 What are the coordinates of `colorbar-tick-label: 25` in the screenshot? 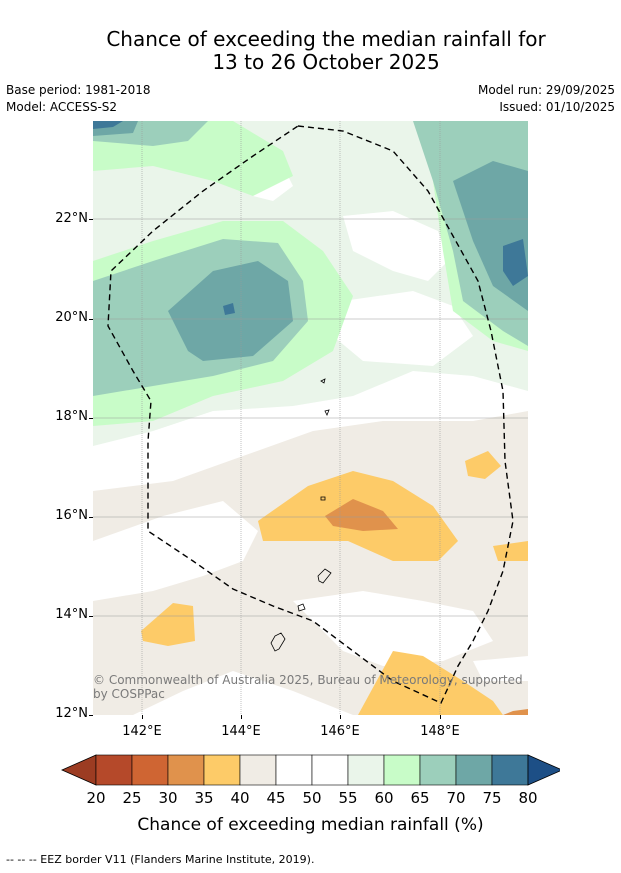 It's located at (132, 798).